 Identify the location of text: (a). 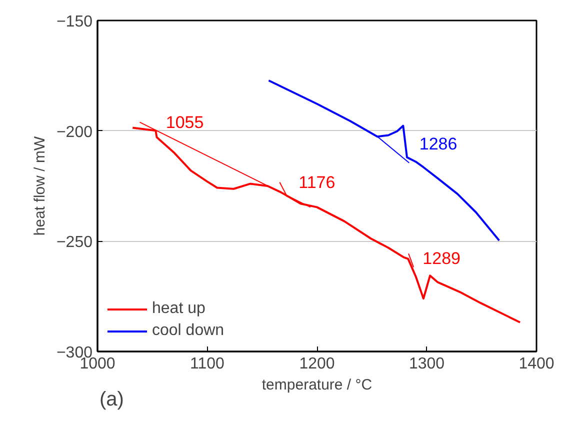
(112, 399).